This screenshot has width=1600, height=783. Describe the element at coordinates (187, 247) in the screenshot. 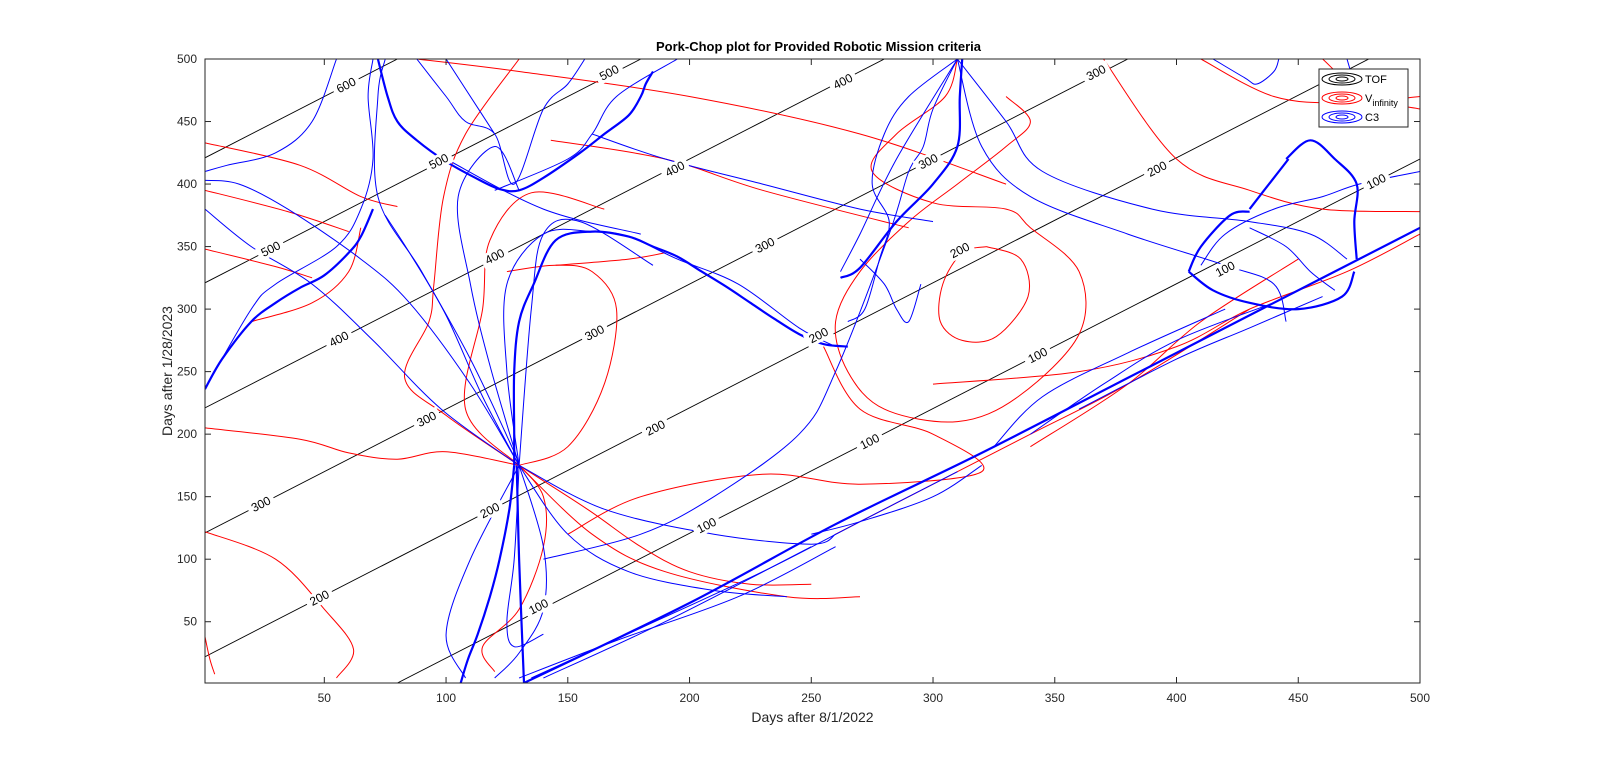

I see `y-tick-label: 350` at that location.